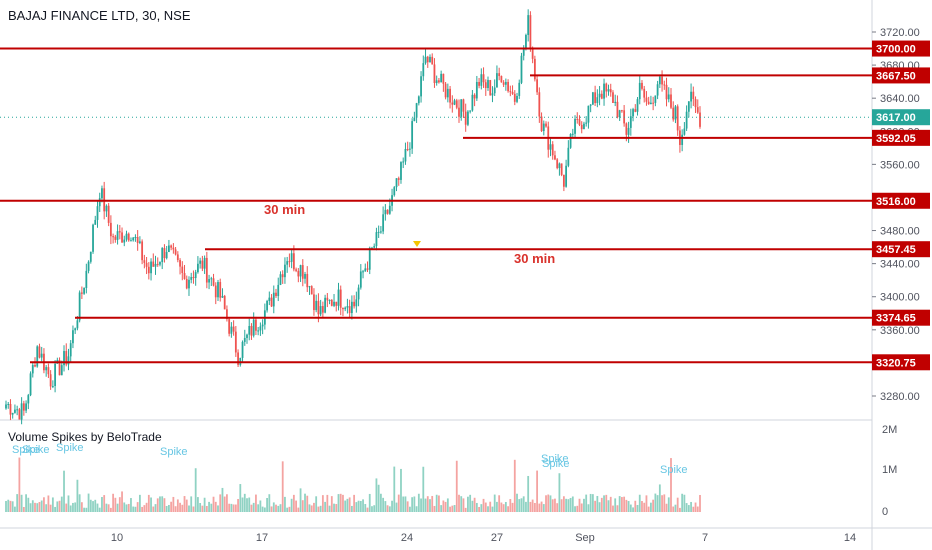 The image size is (932, 550). What do you see at coordinates (896, 363) in the screenshot?
I see `level-label: 3320.75` at bounding box center [896, 363].